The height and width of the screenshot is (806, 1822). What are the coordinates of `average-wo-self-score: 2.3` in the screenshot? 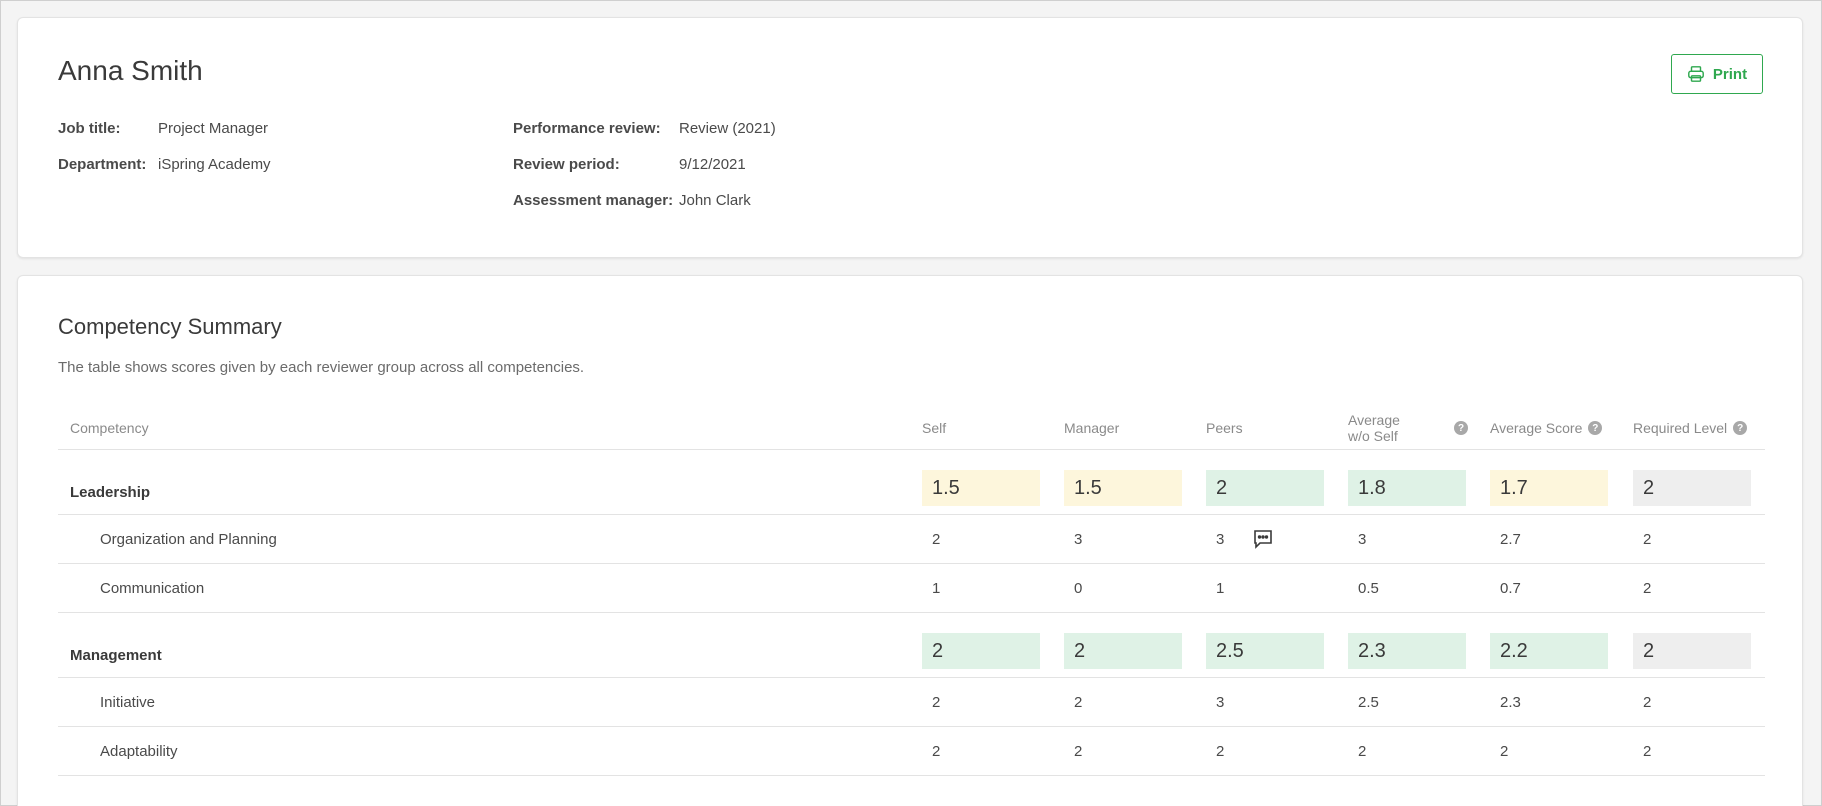 It's located at (1407, 651).